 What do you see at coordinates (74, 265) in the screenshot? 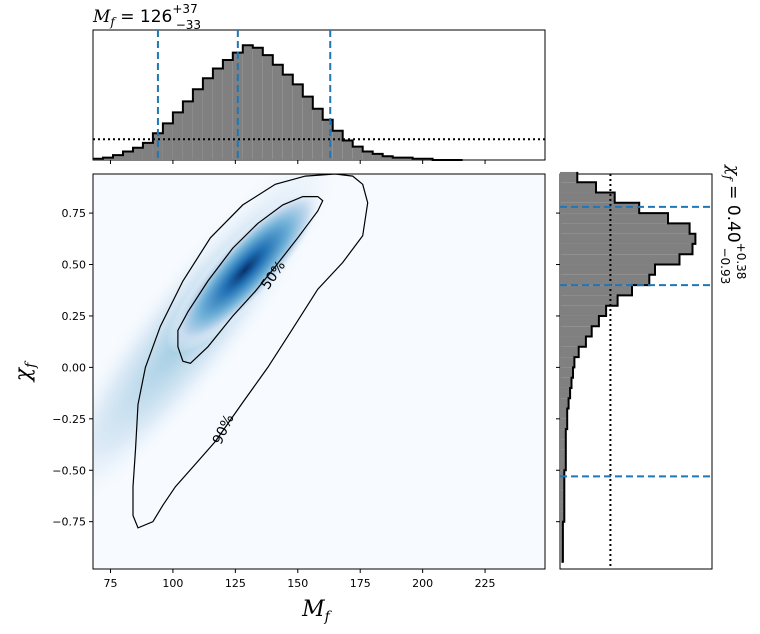
I see `y-tick-label: 0.50` at bounding box center [74, 265].